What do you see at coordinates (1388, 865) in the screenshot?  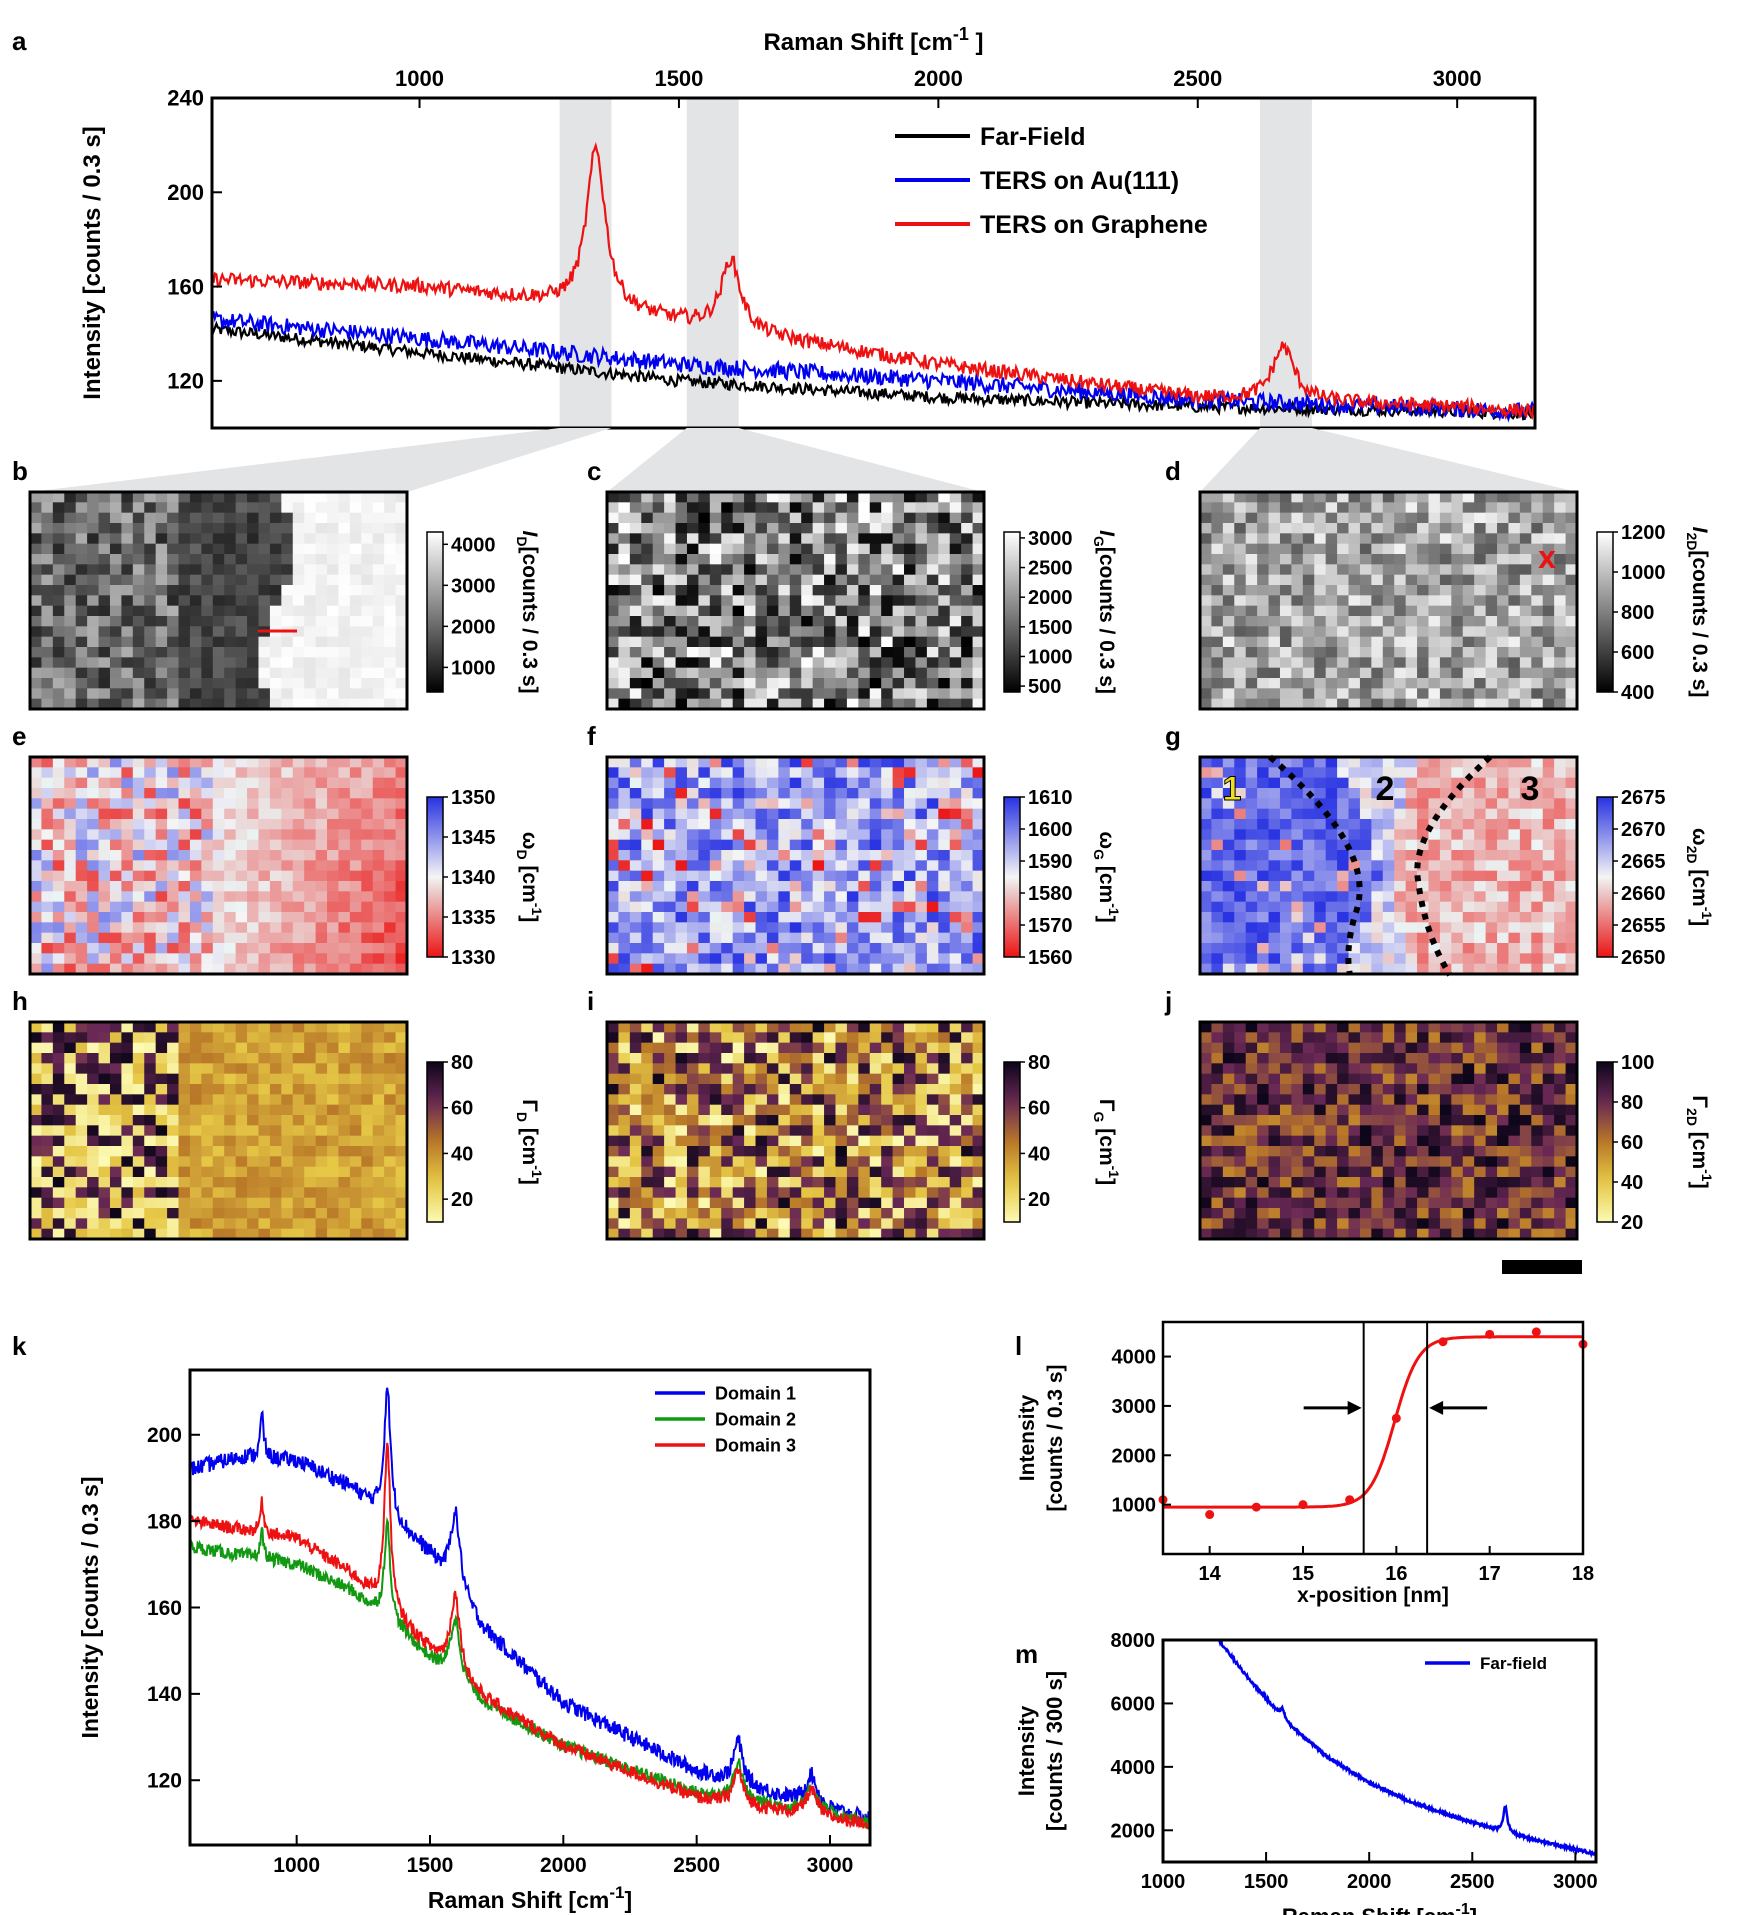 I see `heatmap-frame` at bounding box center [1388, 865].